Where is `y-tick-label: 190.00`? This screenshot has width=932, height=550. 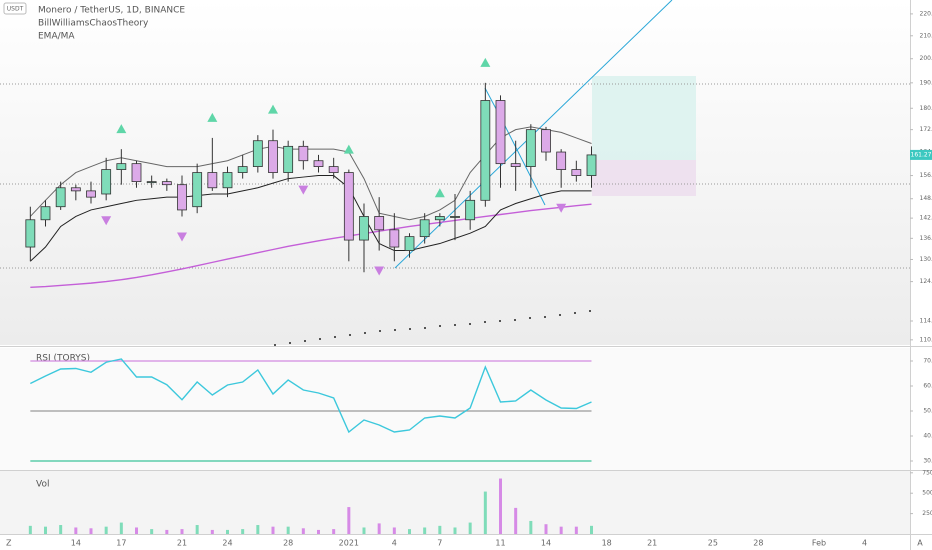
y-tick-label: 190.00 is located at coordinates (926, 82).